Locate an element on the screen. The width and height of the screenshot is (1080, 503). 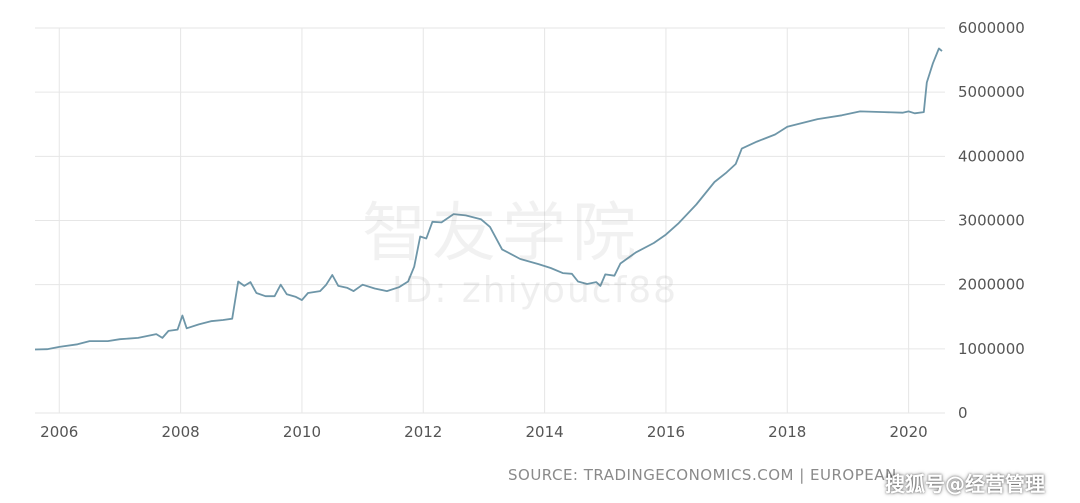
y-tick-label: 5000000 is located at coordinates (991, 92).